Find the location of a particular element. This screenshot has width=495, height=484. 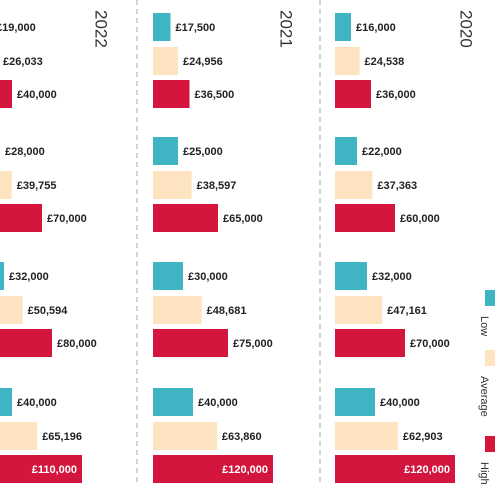

legend-label: Low is located at coordinates (484, 326).